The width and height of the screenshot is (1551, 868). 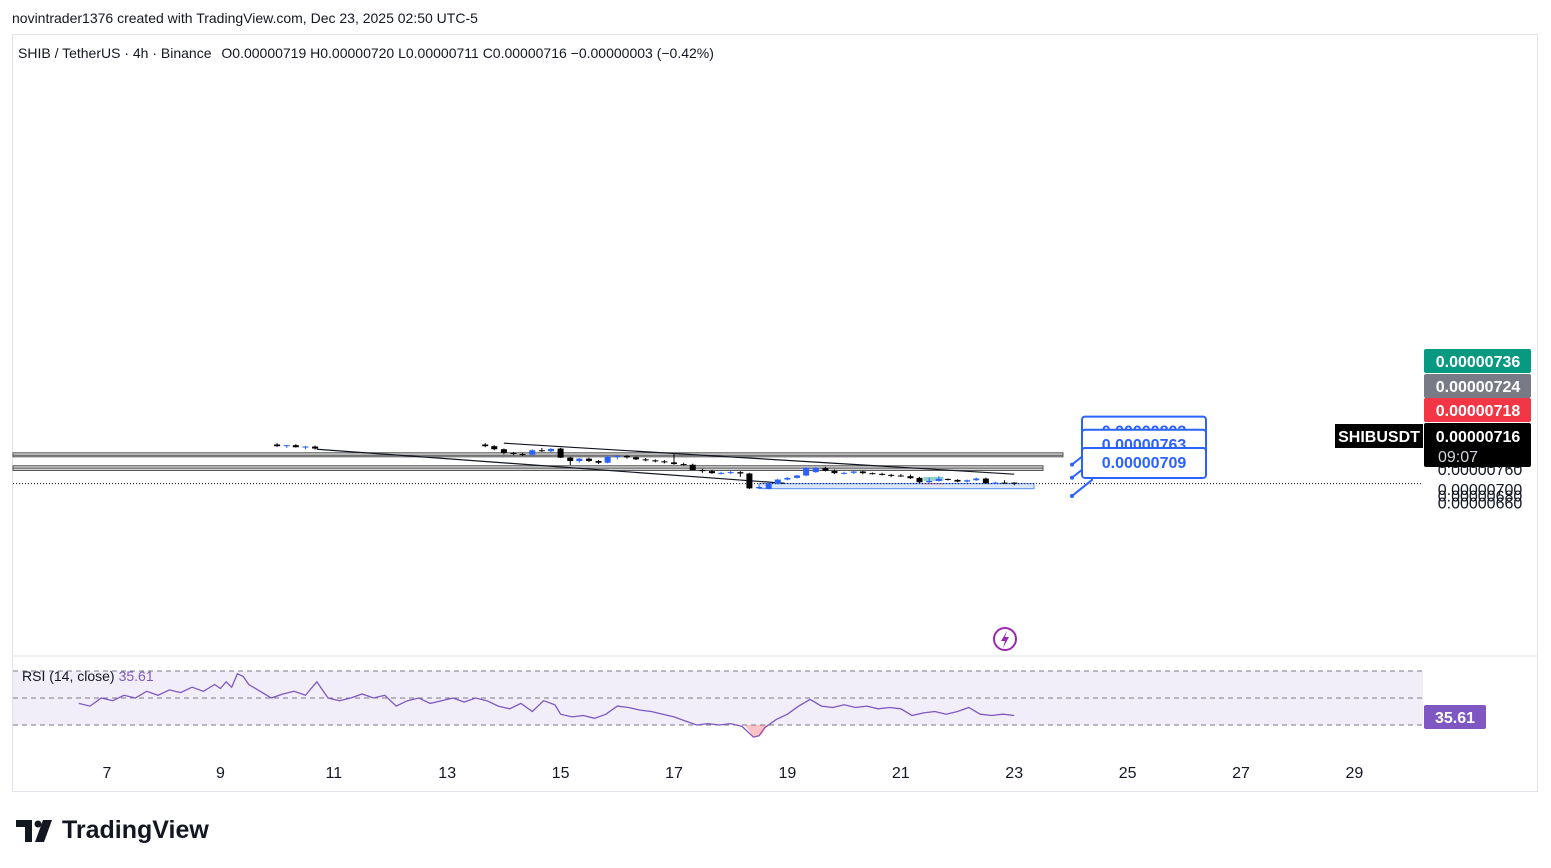 What do you see at coordinates (933, 478) in the screenshot?
I see `position-profit-area` at bounding box center [933, 478].